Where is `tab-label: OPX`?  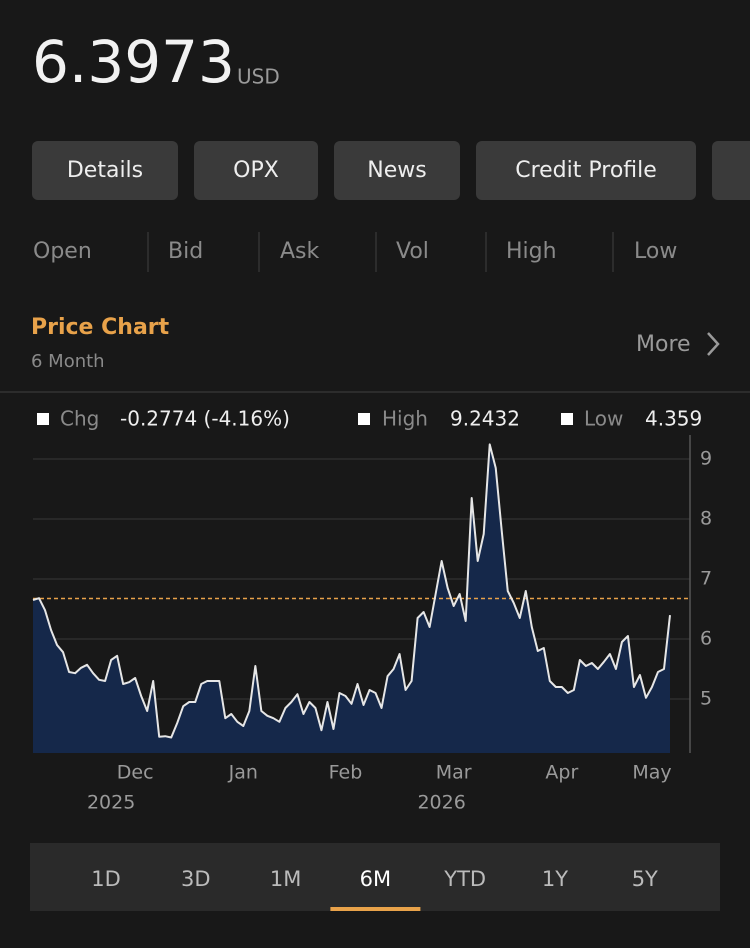 tab-label: OPX is located at coordinates (256, 170).